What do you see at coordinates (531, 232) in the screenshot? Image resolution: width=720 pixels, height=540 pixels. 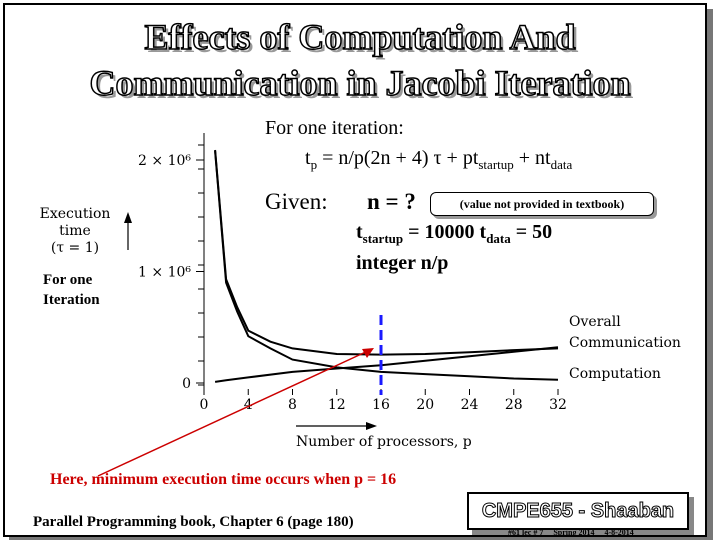 I see `tdata-value: = 50` at bounding box center [531, 232].